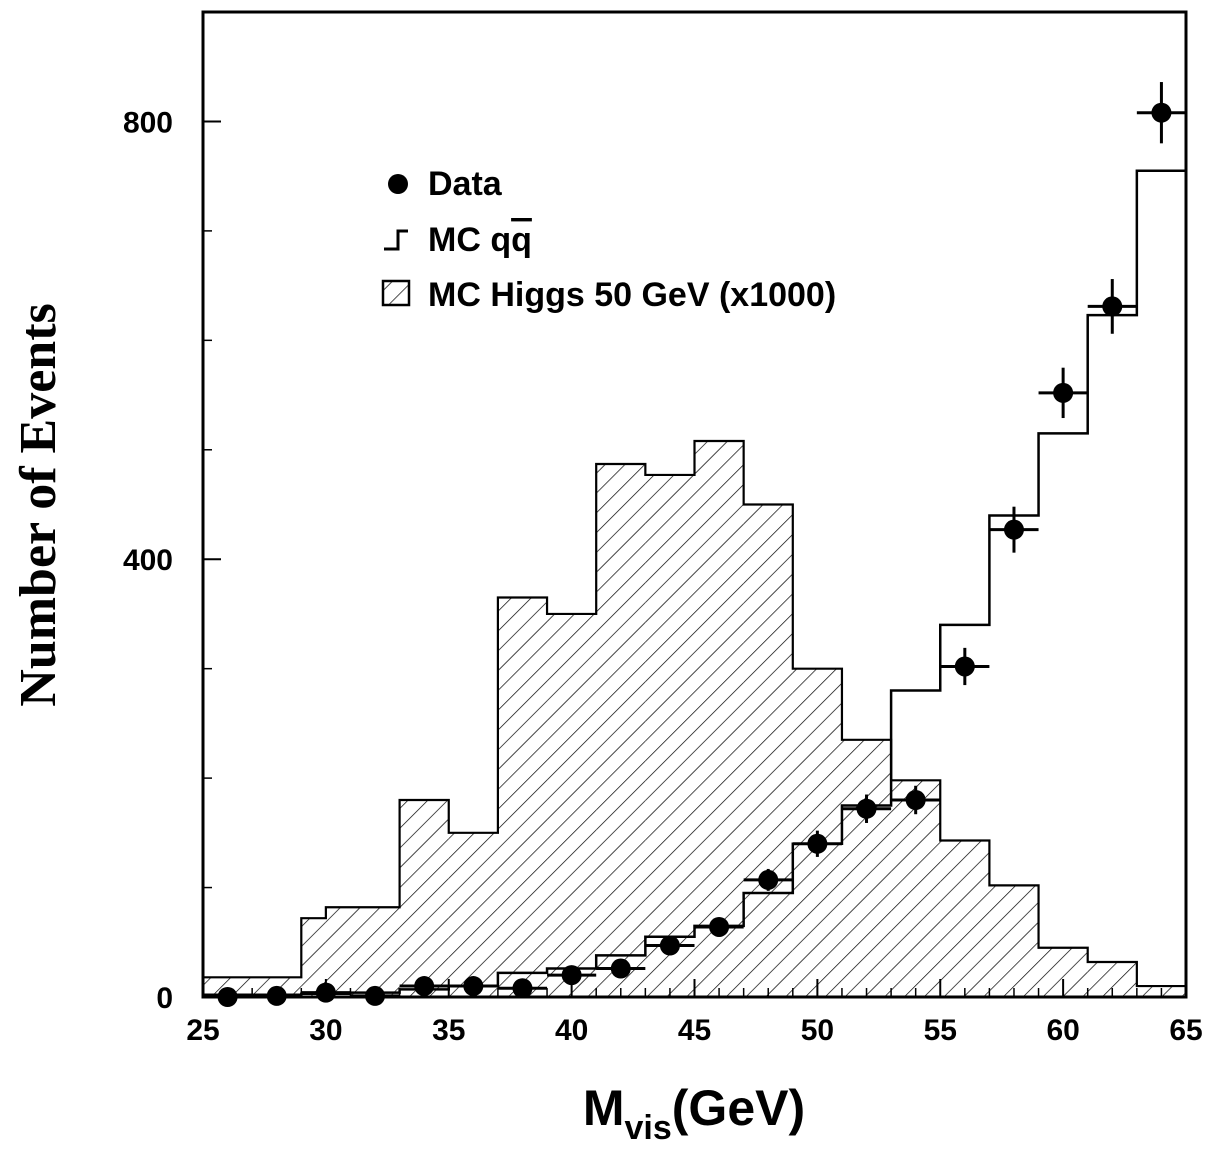  Describe the element at coordinates (940, 1030) in the screenshot. I see `x-tick-label: 55` at that location.